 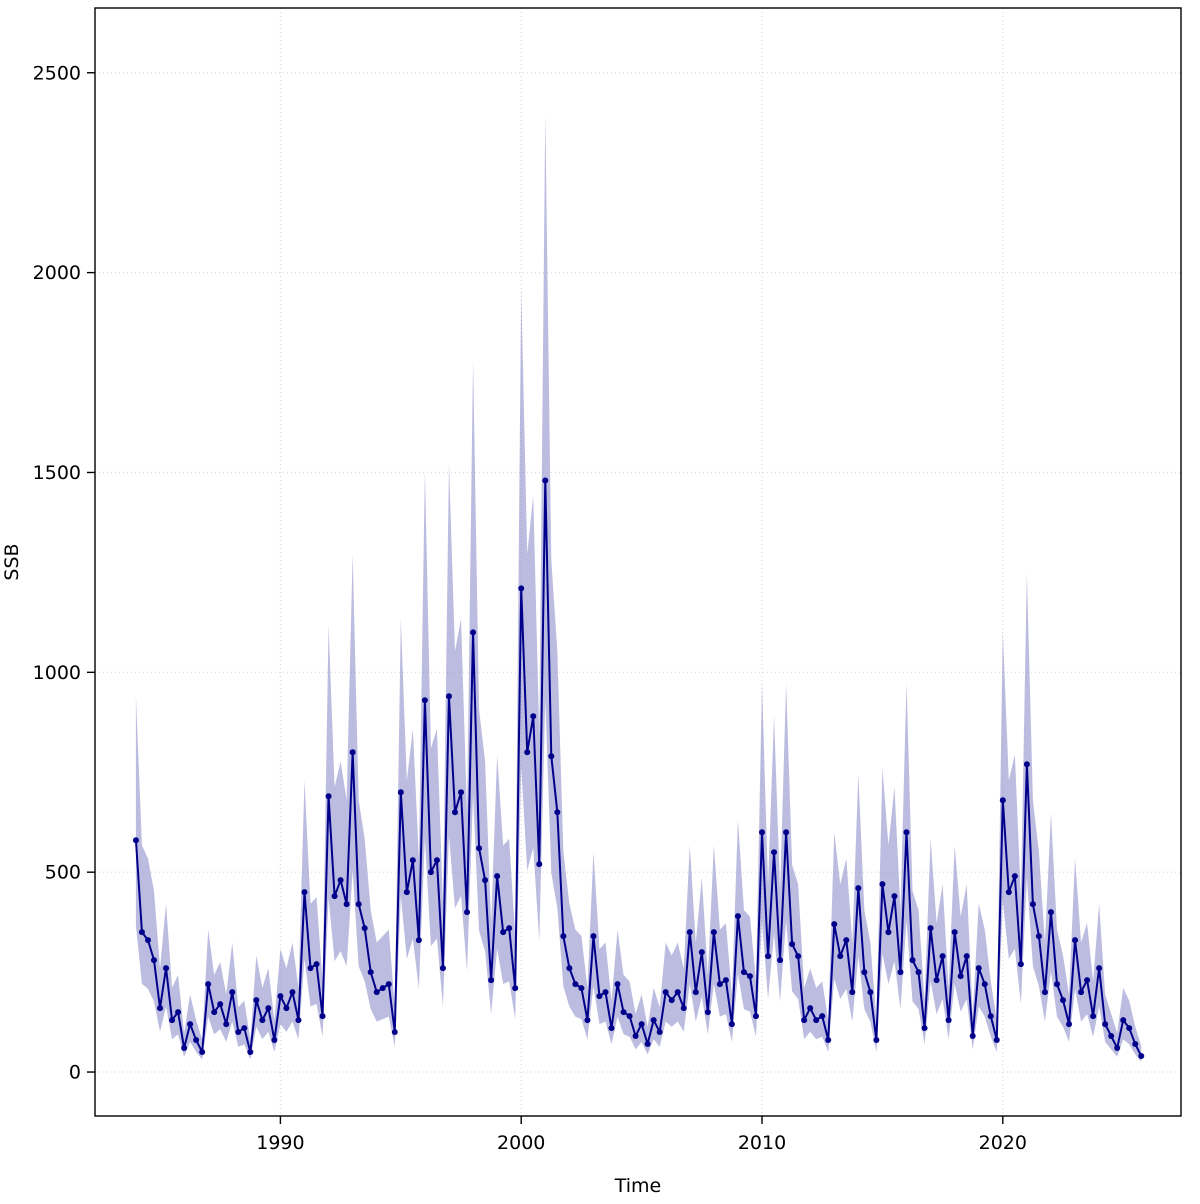 What do you see at coordinates (638, 1186) in the screenshot?
I see `x-axis-title: Time` at bounding box center [638, 1186].